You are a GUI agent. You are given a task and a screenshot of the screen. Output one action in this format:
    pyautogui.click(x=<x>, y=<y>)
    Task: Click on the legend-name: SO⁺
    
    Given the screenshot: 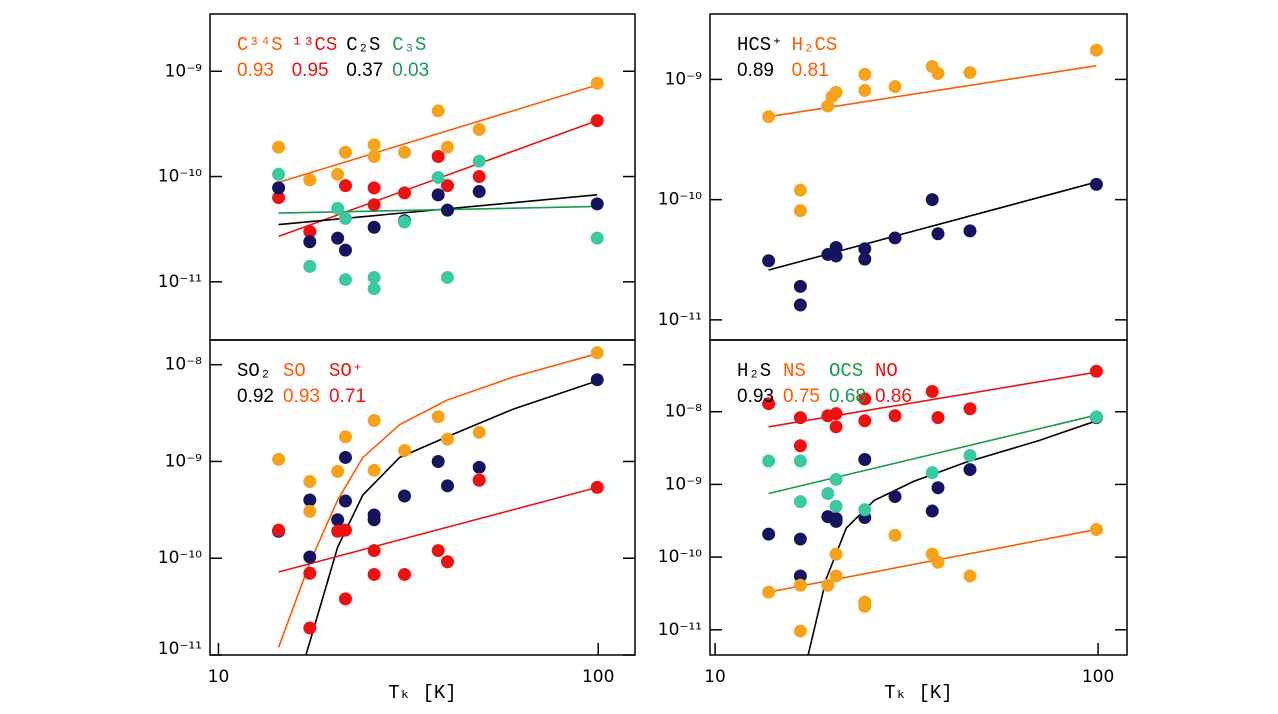 What is the action you would take?
    pyautogui.click(x=346, y=371)
    